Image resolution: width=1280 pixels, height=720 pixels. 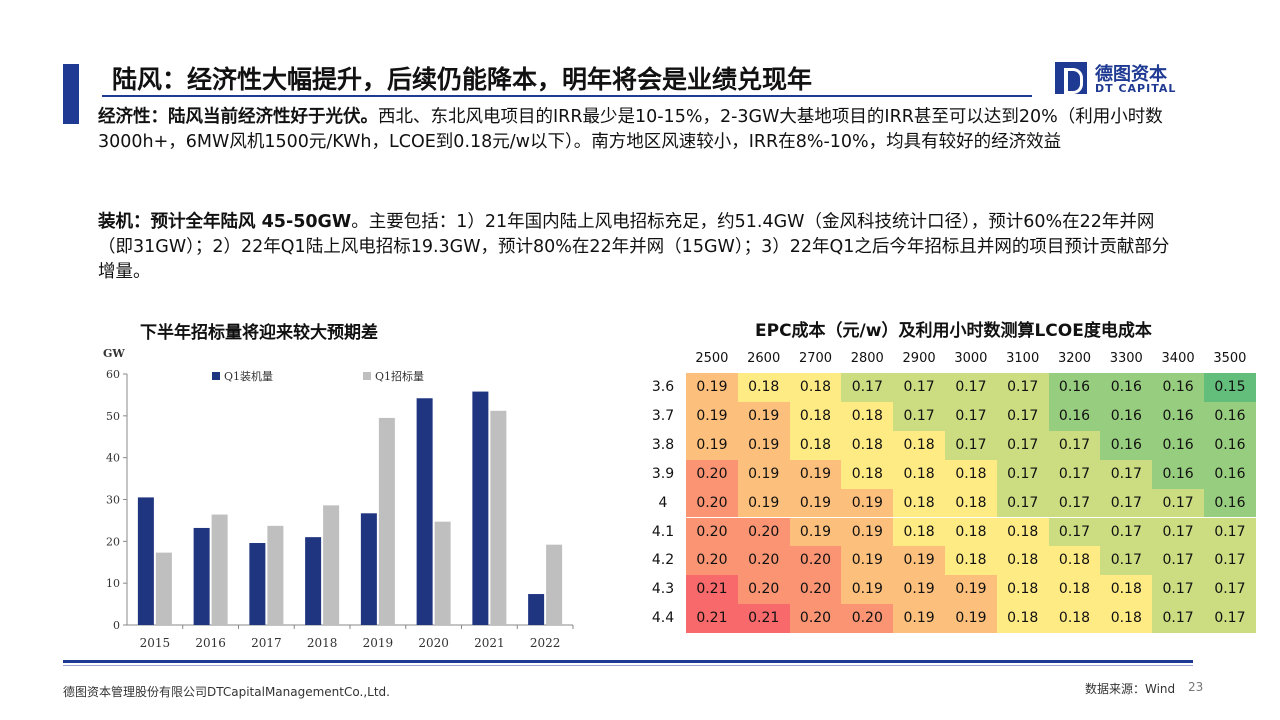 What do you see at coordinates (71, 94) in the screenshot?
I see `title-accent-bar` at bounding box center [71, 94].